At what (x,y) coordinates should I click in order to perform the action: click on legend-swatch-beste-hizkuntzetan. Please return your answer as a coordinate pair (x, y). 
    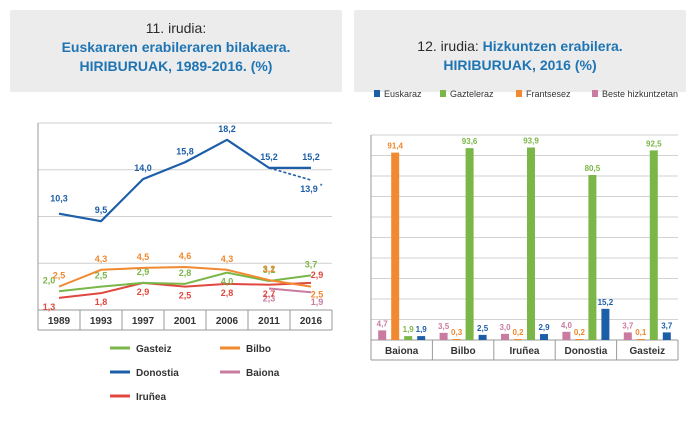
    Looking at the image, I should click on (595, 93).